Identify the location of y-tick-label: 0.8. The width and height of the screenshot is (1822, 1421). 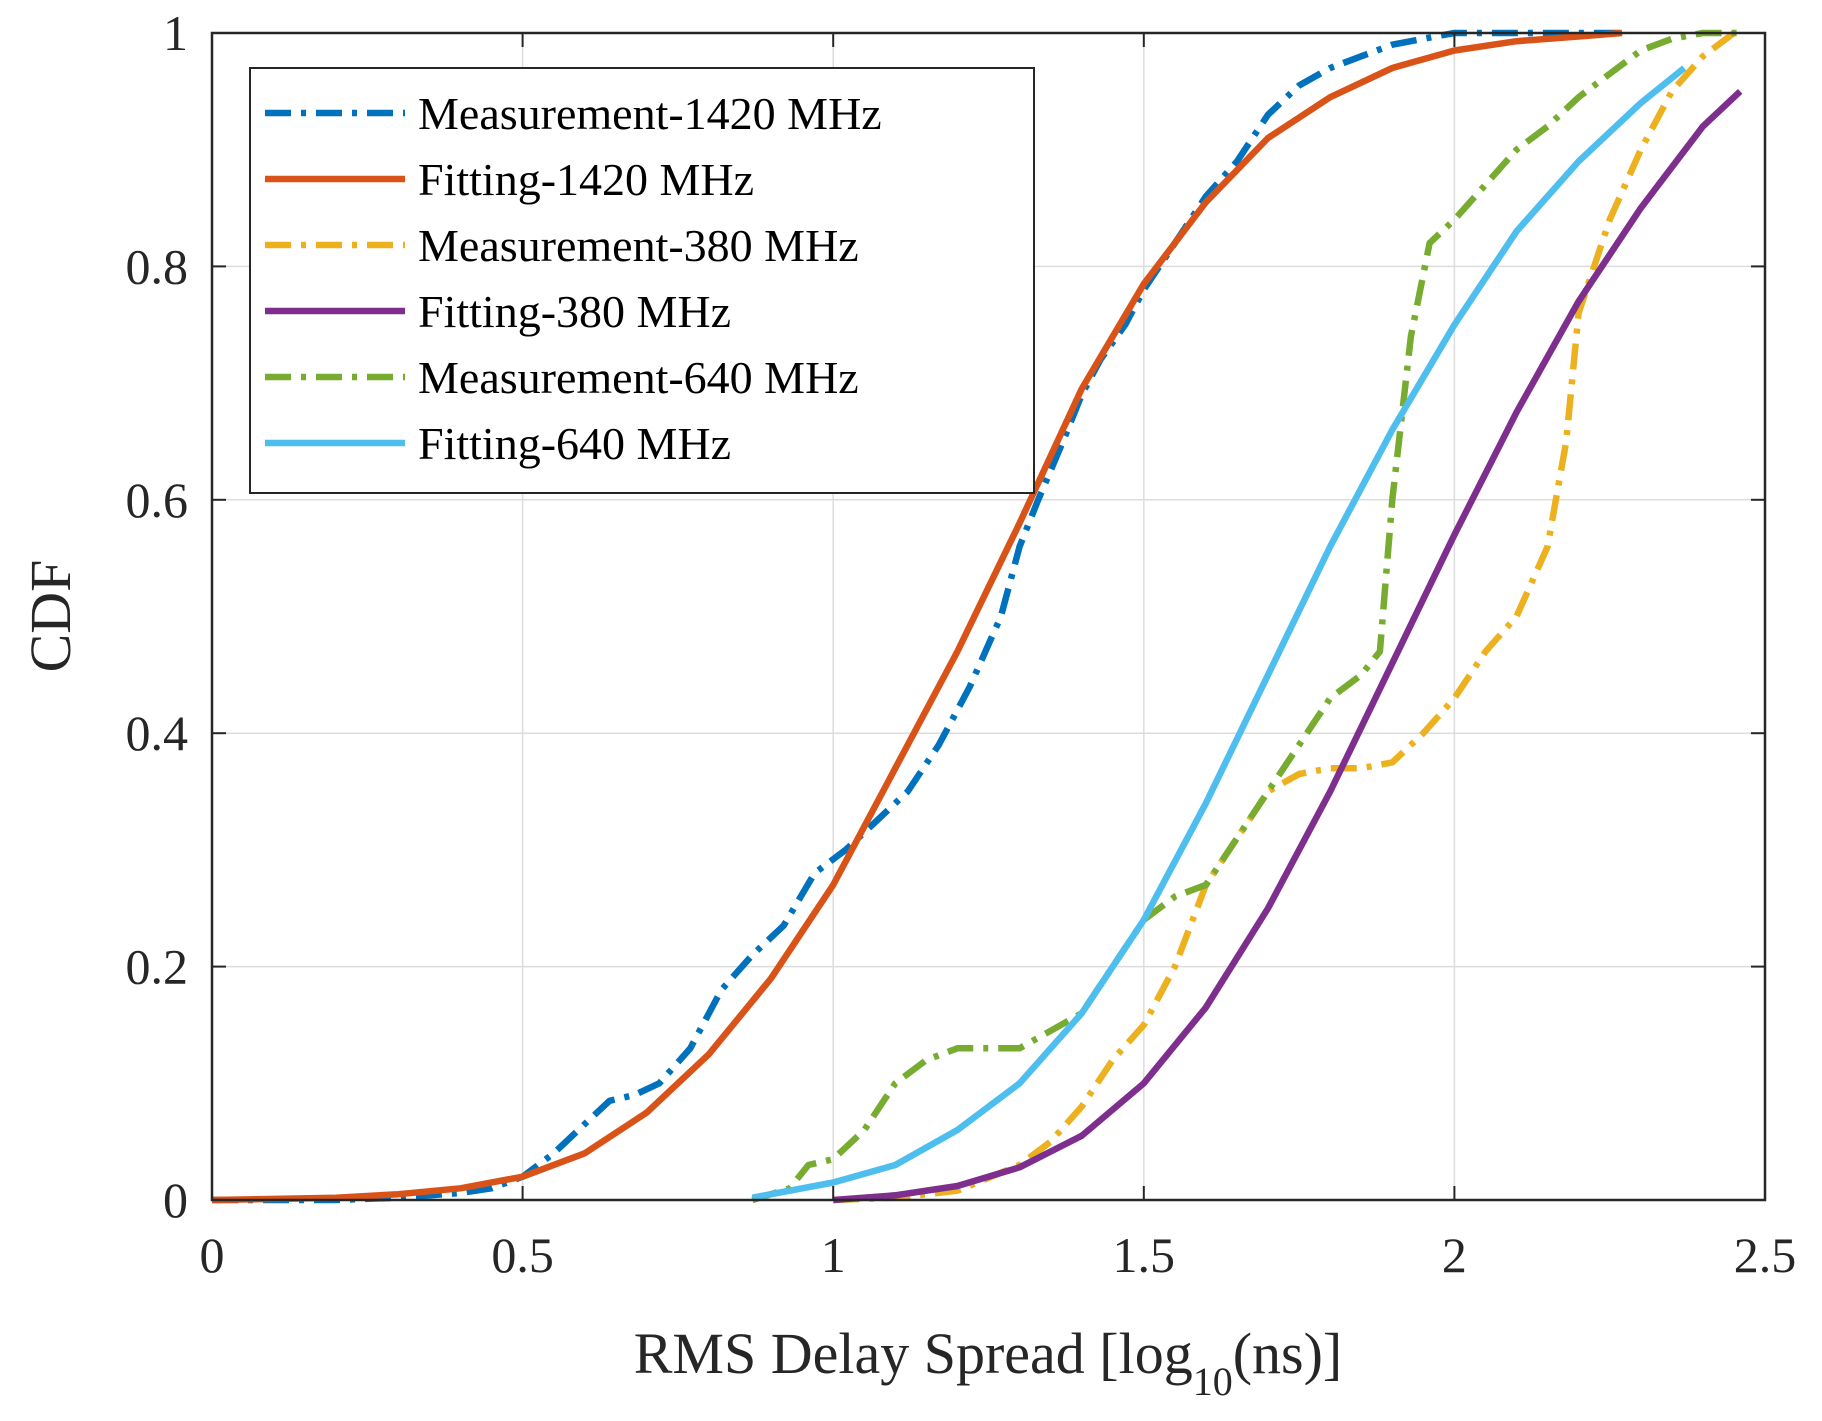
(157, 266).